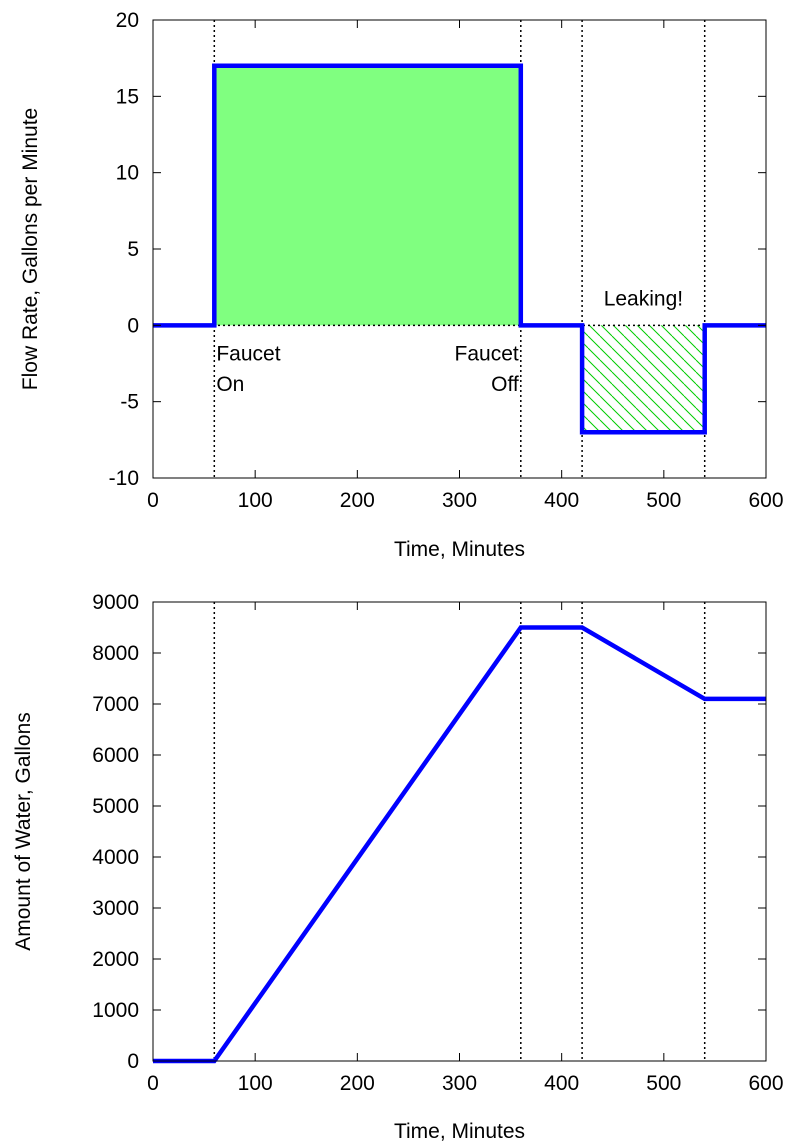  What do you see at coordinates (765, 1083) in the screenshot?
I see `water-amount-x-tick-label: 600` at bounding box center [765, 1083].